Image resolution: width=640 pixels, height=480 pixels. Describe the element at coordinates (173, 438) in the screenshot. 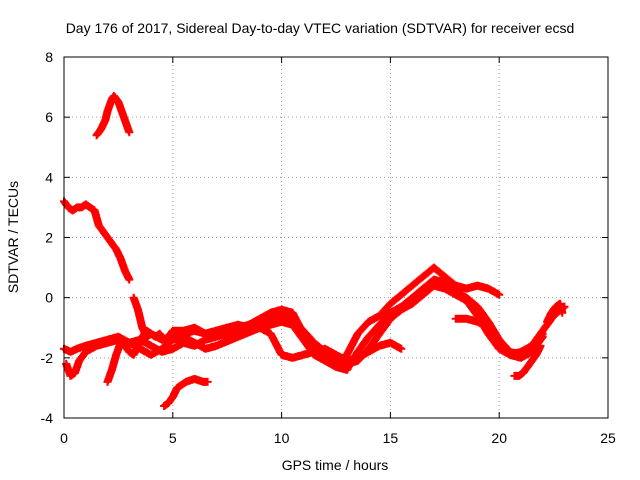

I see `x-tick-label: 5` at that location.